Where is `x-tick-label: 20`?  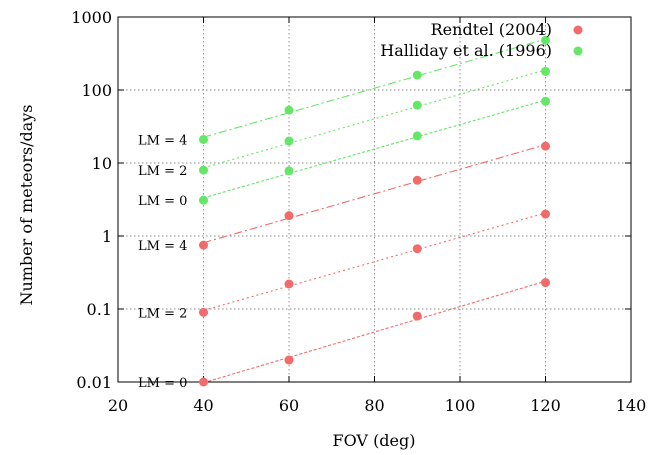 x-tick-label: 20 is located at coordinates (118, 405).